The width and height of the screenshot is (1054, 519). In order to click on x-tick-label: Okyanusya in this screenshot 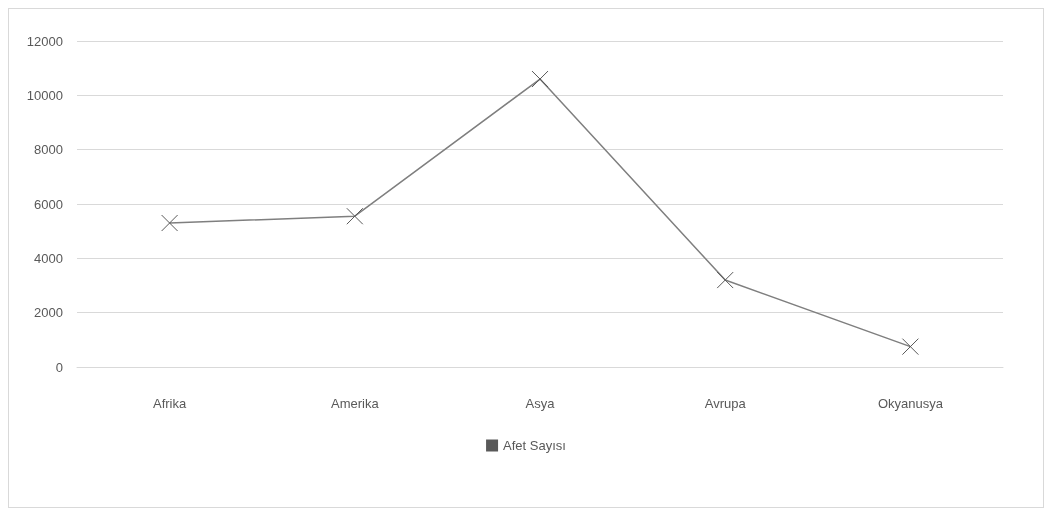, I will do `click(910, 403)`.